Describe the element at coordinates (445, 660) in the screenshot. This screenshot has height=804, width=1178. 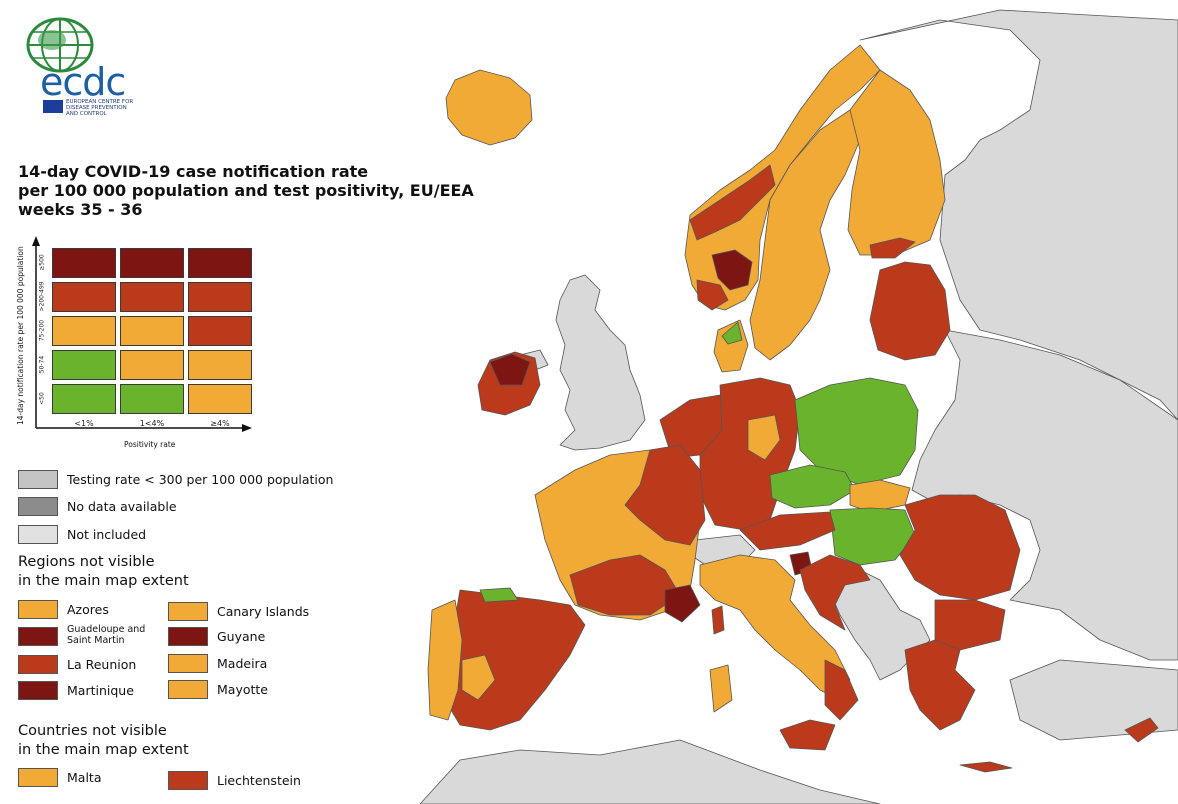
I see `region-portugal` at that location.